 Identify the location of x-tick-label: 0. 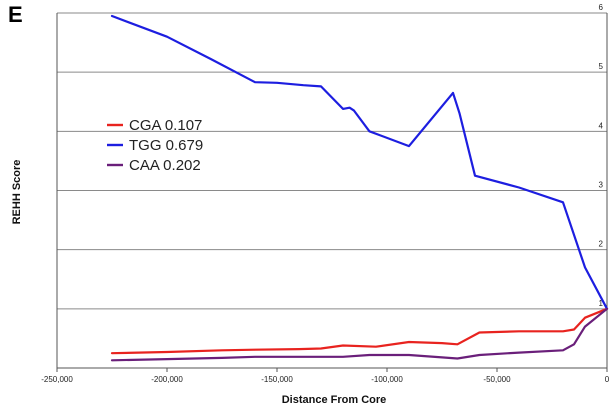
(607, 379).